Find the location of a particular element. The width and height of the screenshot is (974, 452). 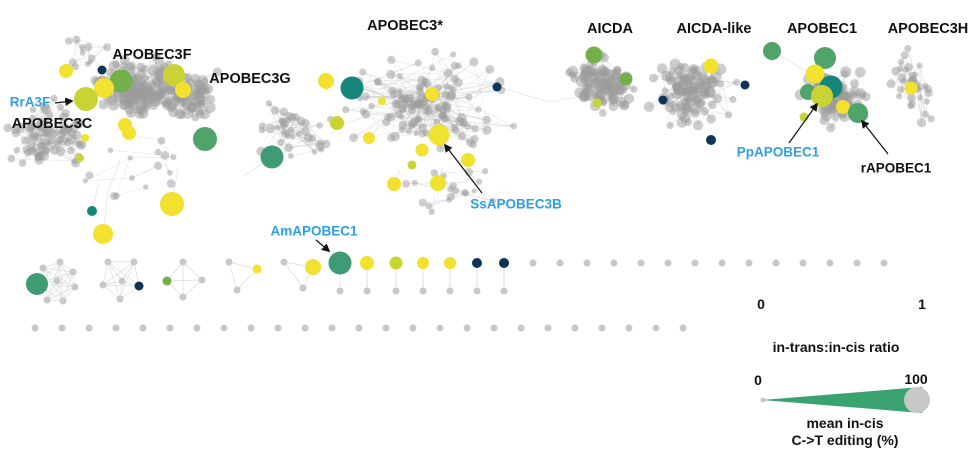

cluster-label-aicda-like: AICDA-like is located at coordinates (714, 29).